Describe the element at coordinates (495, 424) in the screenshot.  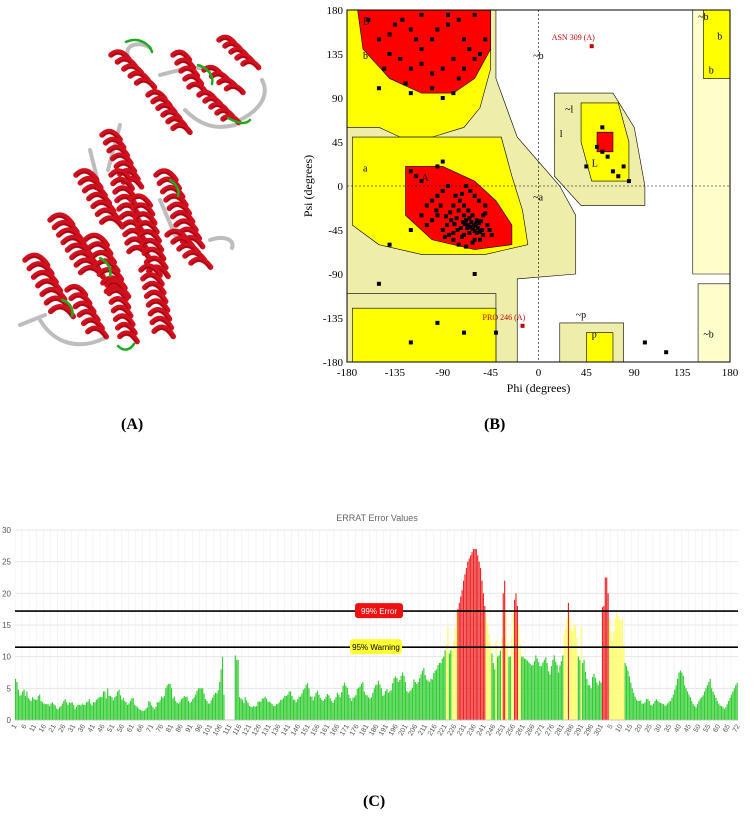
I see `caption-b: (B)` at that location.